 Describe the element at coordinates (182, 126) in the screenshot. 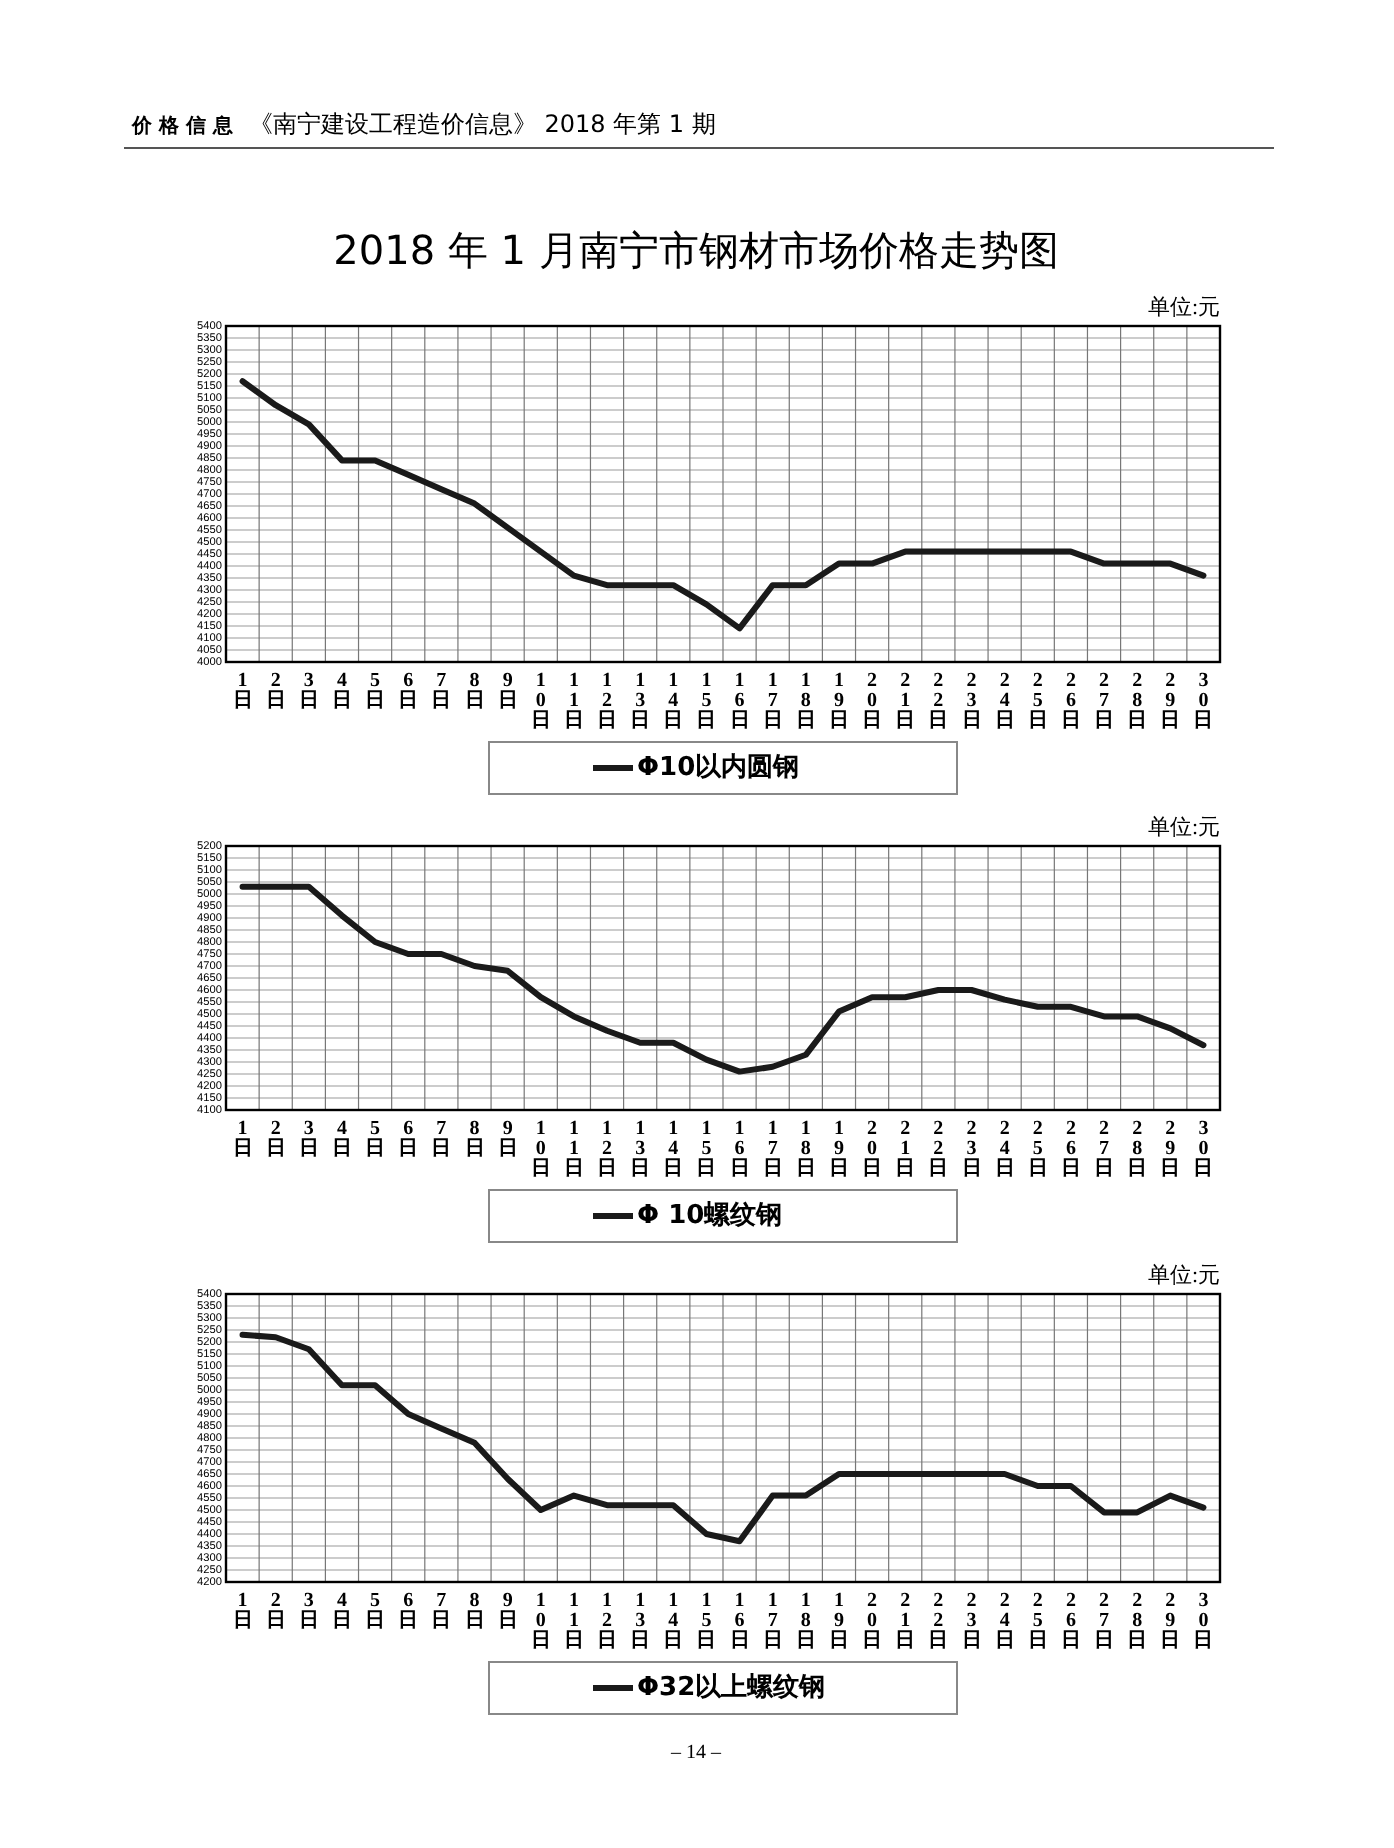

I see `text: 价 格 信 息` at that location.